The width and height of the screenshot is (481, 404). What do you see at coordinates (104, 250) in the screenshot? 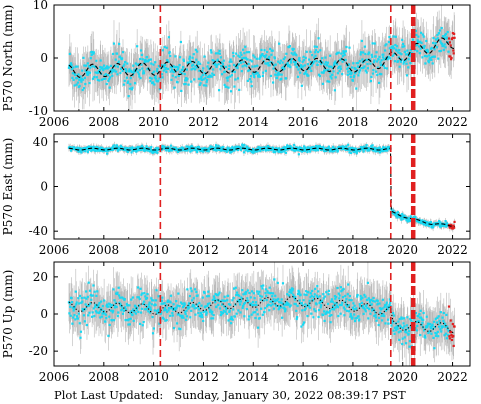
I see `x-tick-label: 2008` at bounding box center [104, 250].